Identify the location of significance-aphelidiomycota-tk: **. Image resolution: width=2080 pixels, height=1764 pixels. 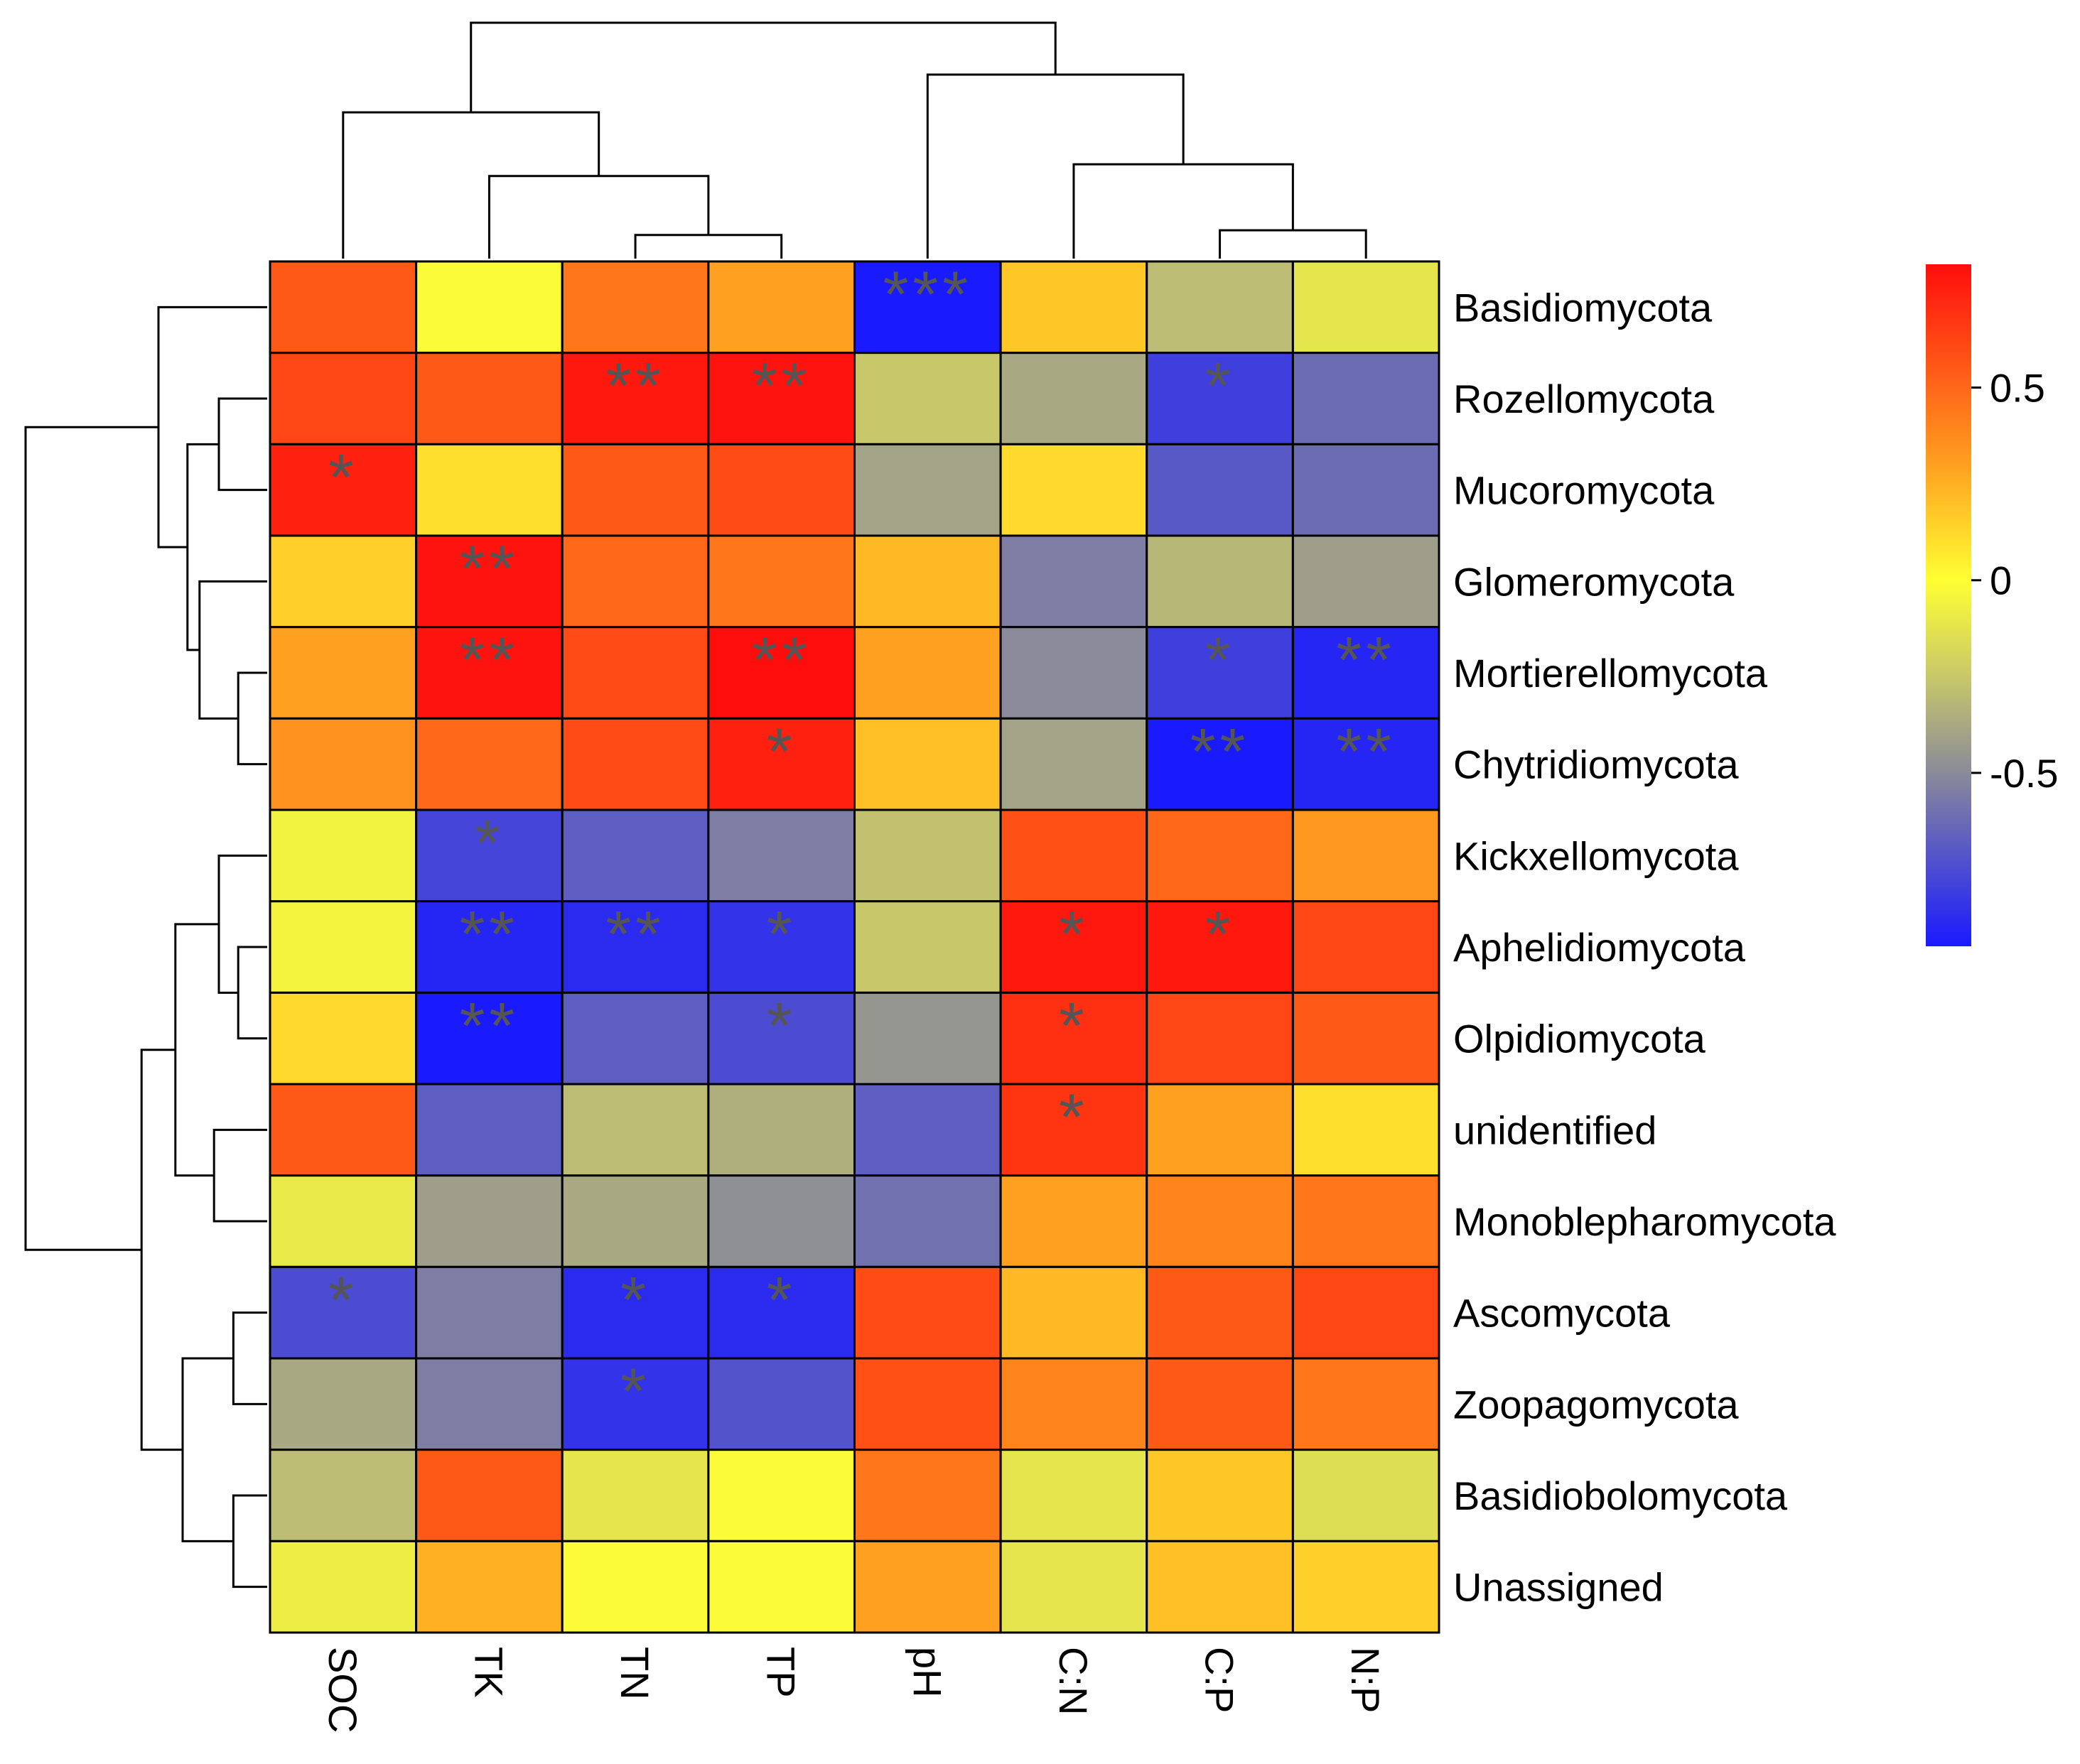
(489, 935).